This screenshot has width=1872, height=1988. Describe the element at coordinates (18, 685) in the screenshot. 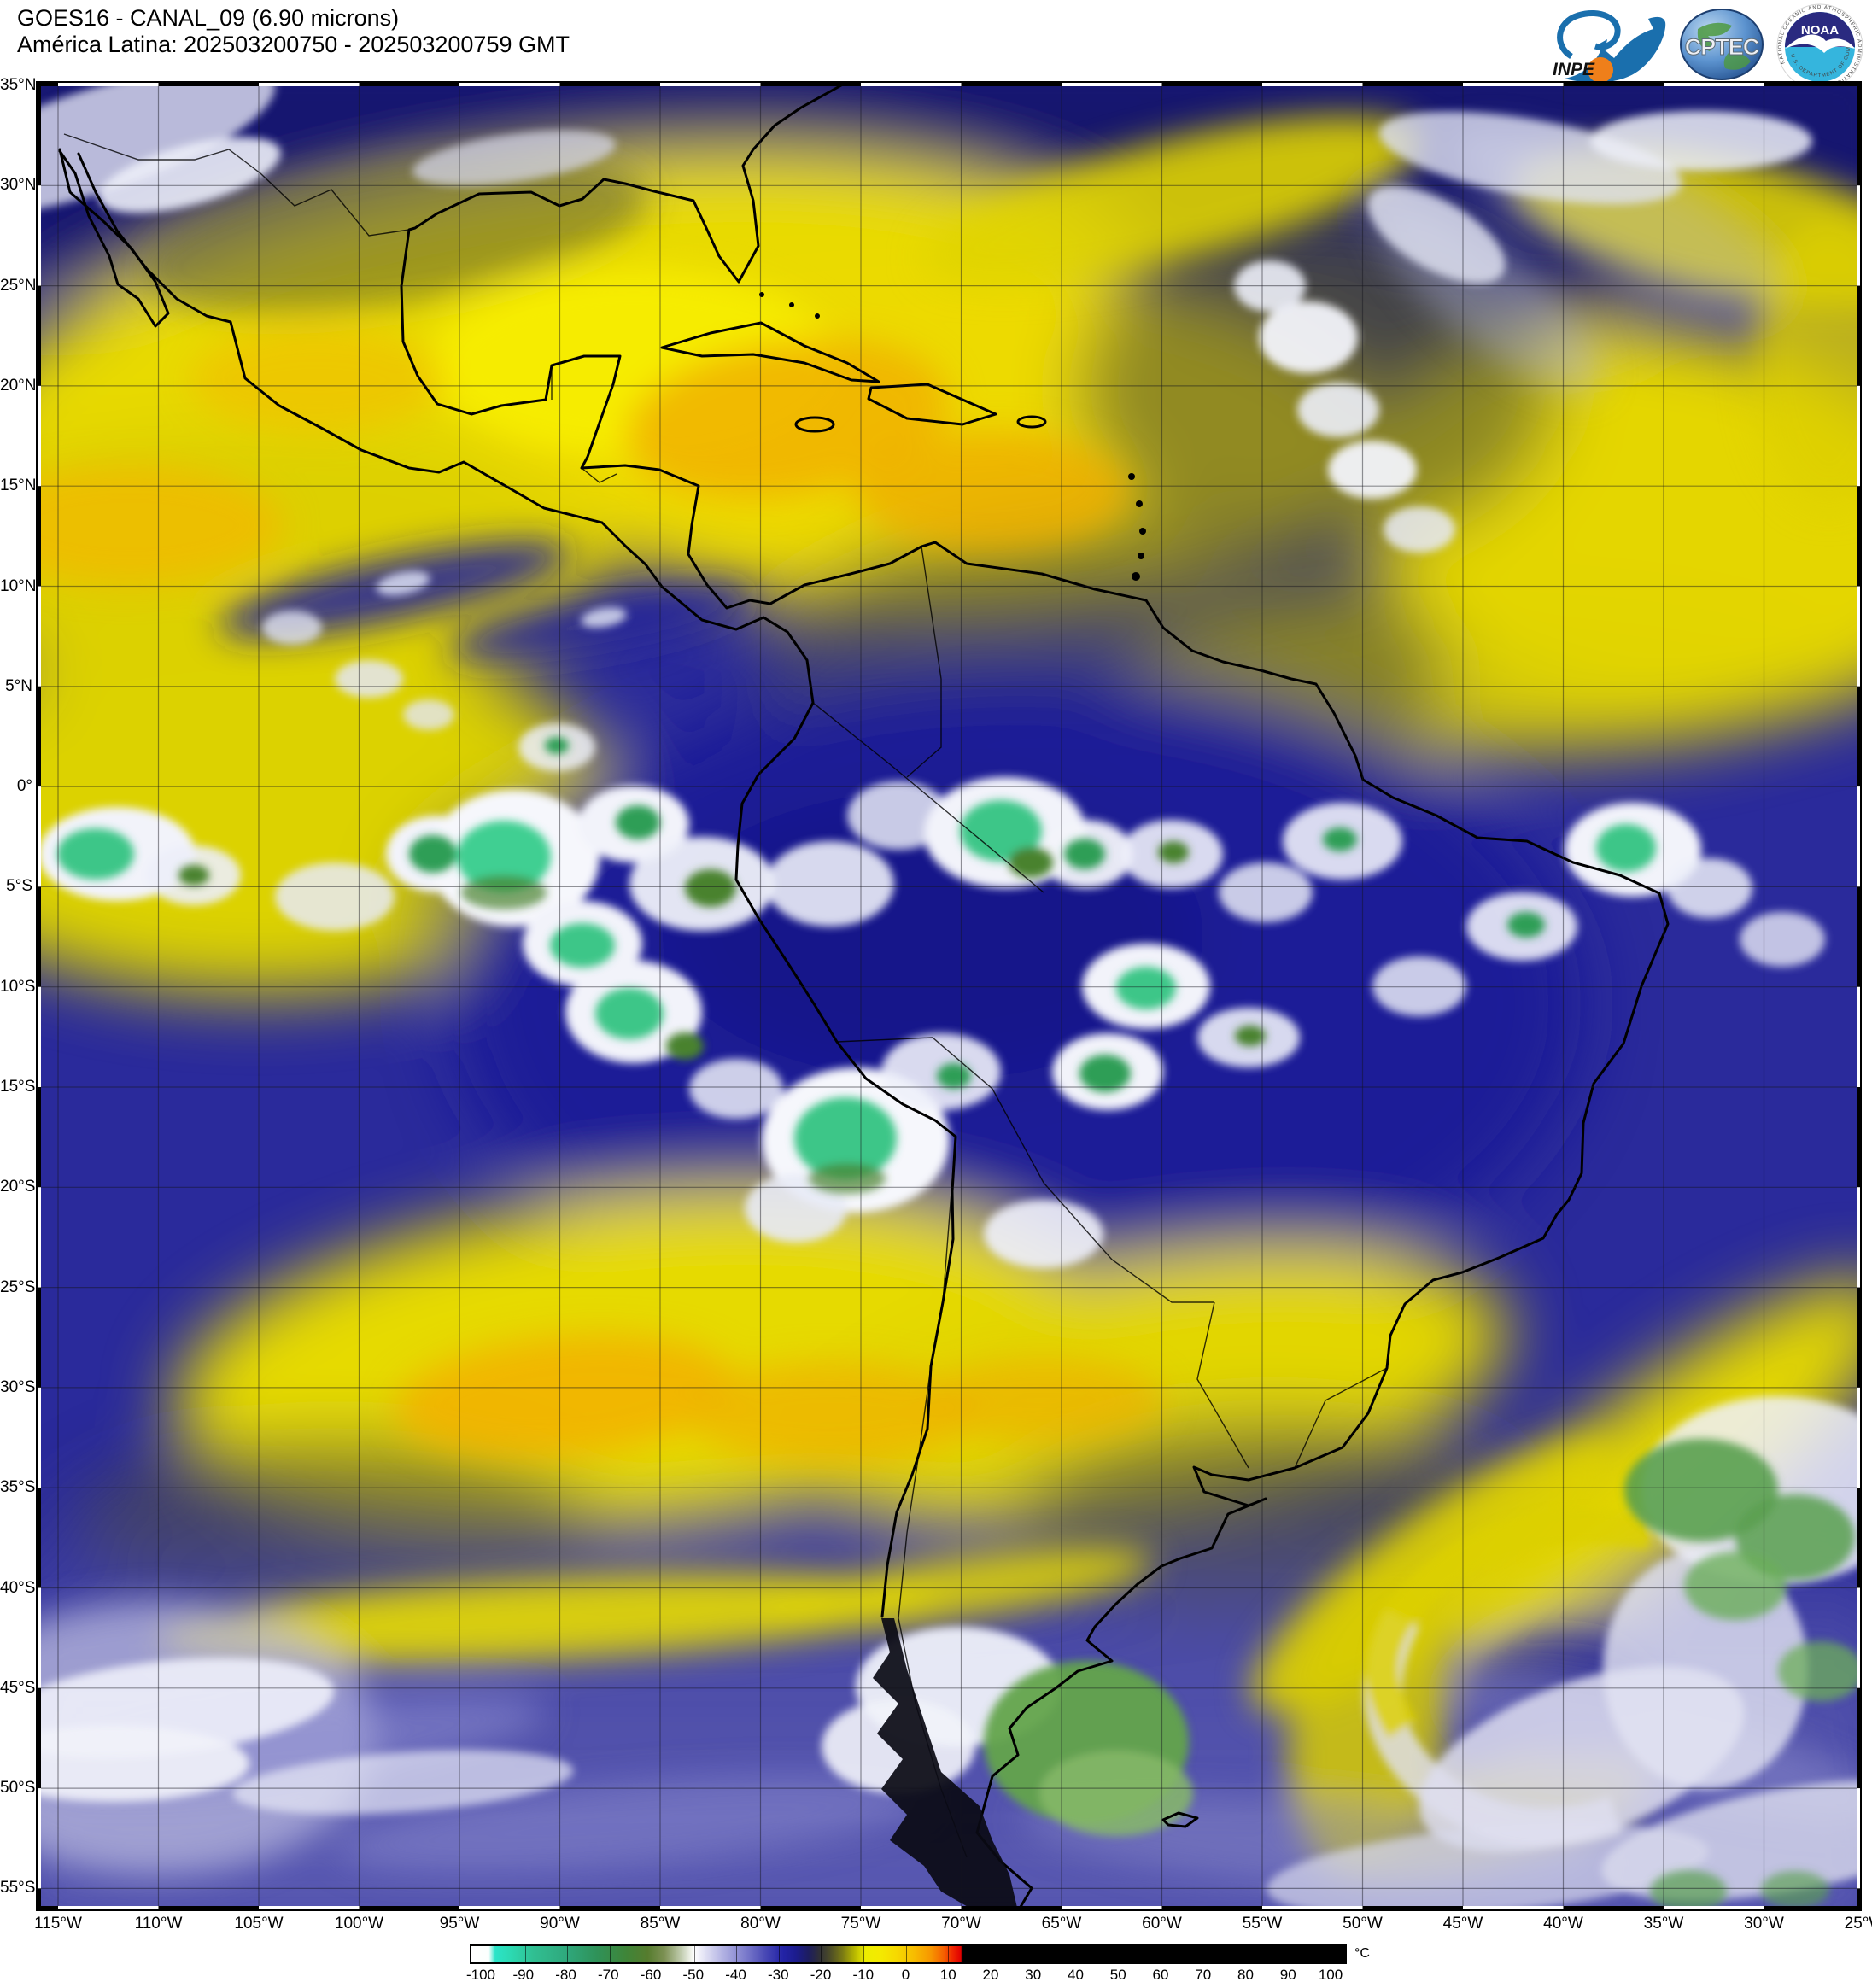

I see `lat-tick-label: 5°N` at that location.